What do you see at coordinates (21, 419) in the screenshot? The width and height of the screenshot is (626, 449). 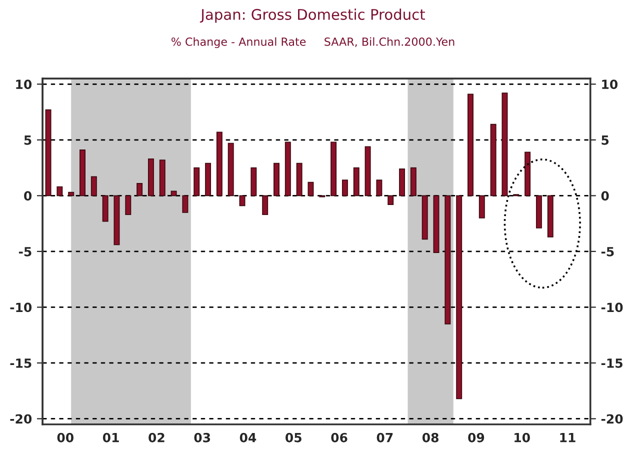 I see `y-tick-label: -20` at bounding box center [21, 419].